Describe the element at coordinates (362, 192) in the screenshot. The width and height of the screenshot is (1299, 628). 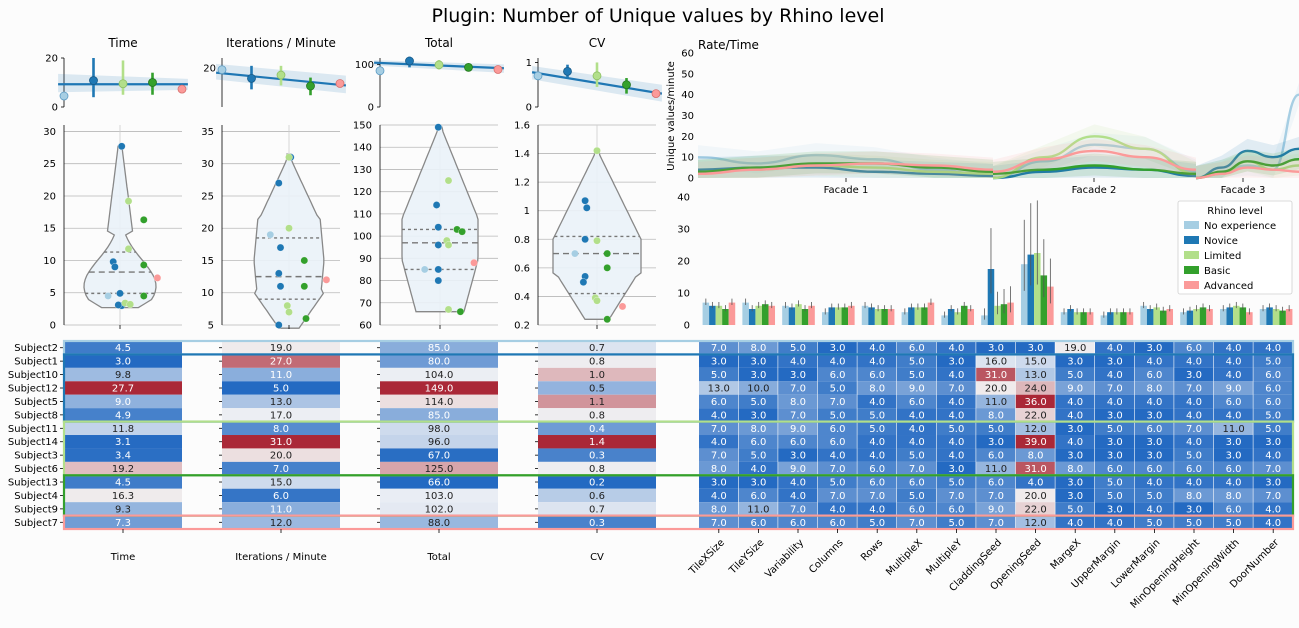
I see `y-tick-label: 120` at that location.